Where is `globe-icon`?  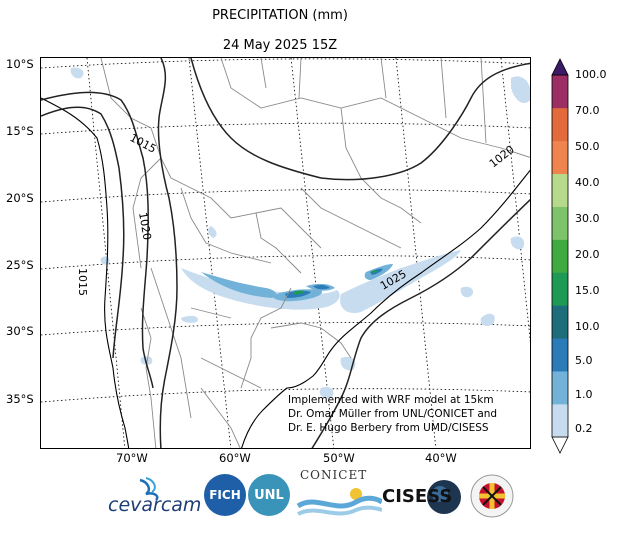 globe-icon is located at coordinates (444, 497).